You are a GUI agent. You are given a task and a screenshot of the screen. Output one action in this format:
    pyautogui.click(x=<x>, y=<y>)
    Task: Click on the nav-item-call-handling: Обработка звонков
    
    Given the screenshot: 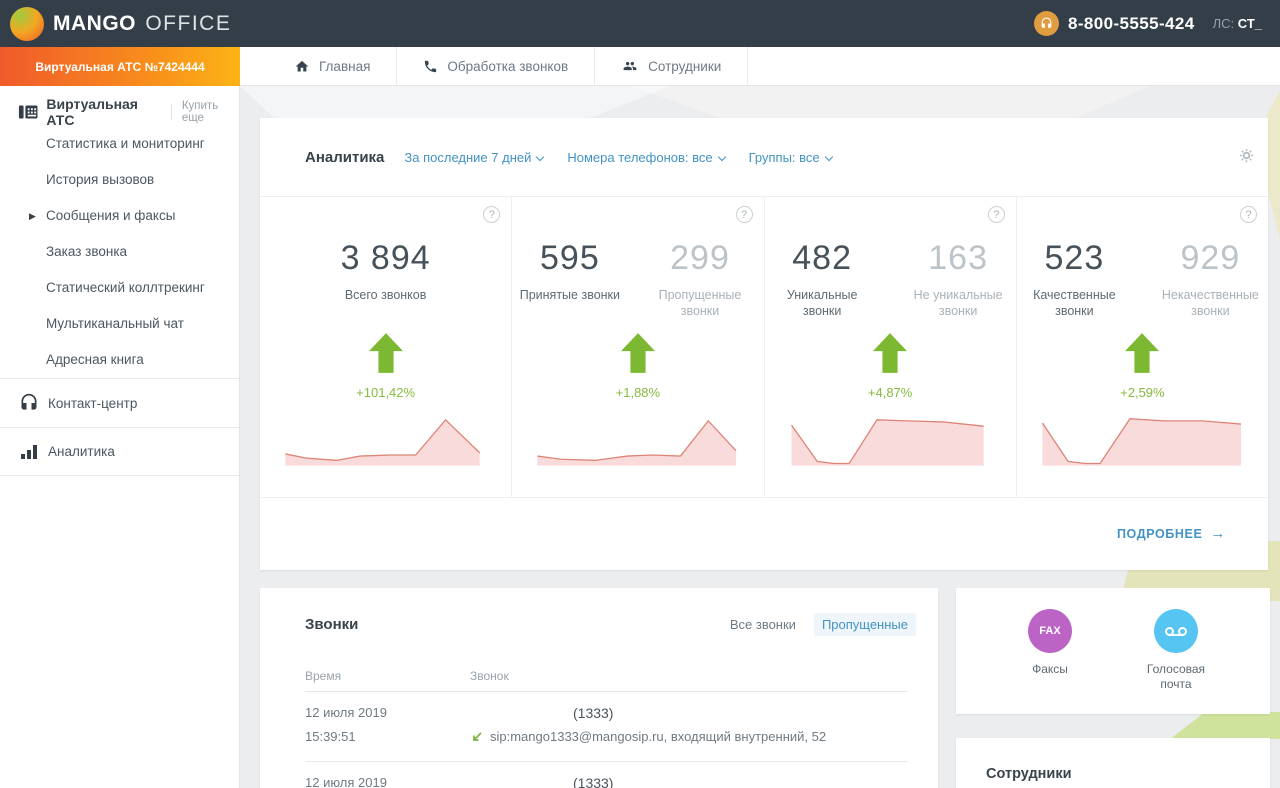 What is the action you would take?
    pyautogui.click(x=496, y=66)
    